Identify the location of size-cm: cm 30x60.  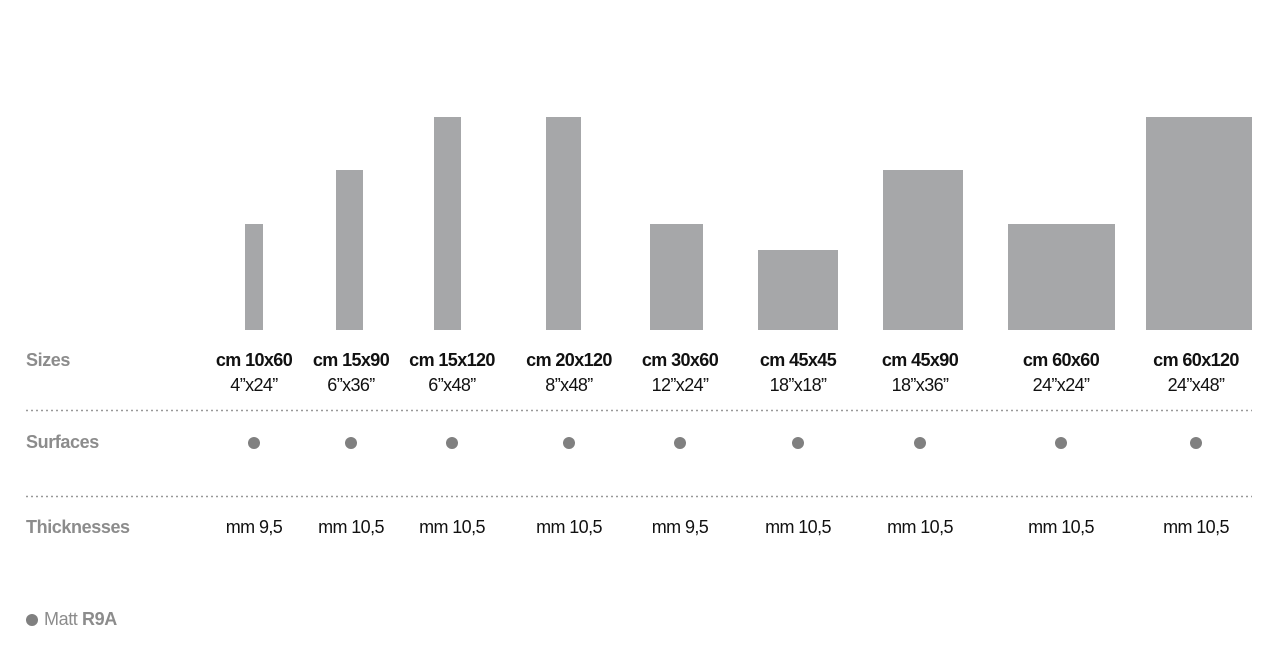
(680, 360).